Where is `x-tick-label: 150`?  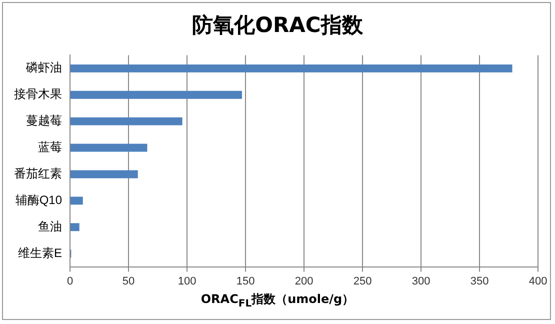 x-tick-label: 150 is located at coordinates (245, 281).